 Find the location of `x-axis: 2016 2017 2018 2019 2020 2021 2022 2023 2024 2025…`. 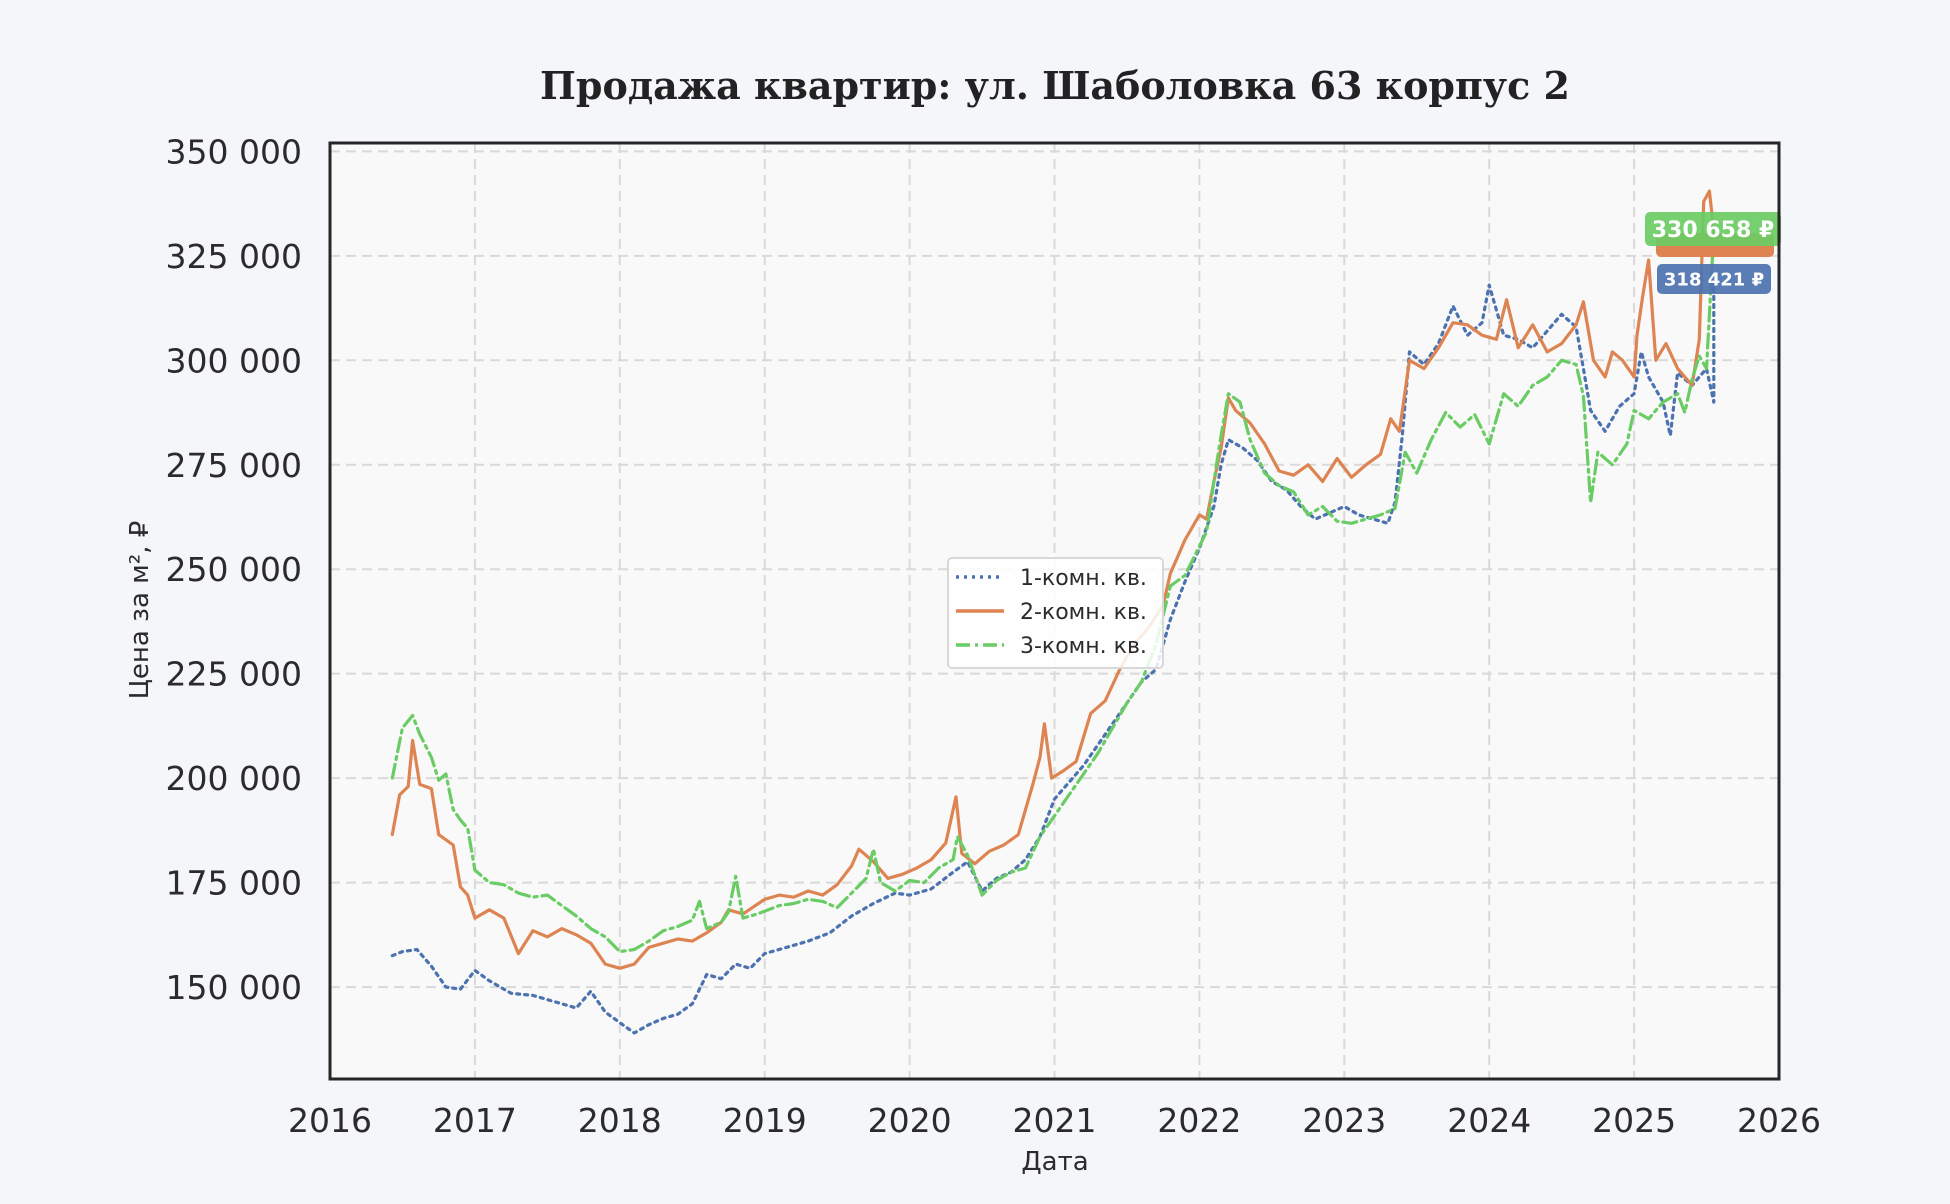

x-axis: 2016 2017 2018 2019 2020 2021 2022 2023 2024 2025… is located at coordinates (1054, 1120).